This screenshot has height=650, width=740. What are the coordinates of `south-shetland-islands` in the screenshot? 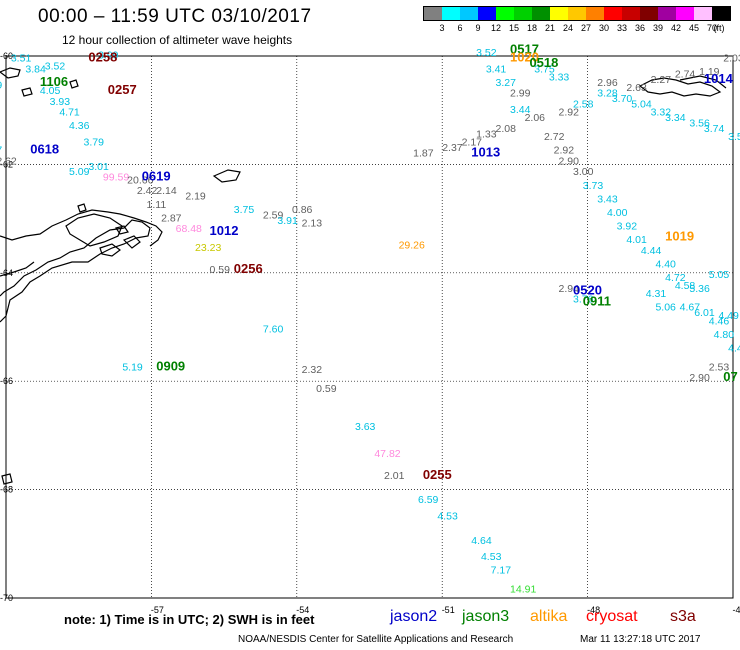 It's located at (75, 271).